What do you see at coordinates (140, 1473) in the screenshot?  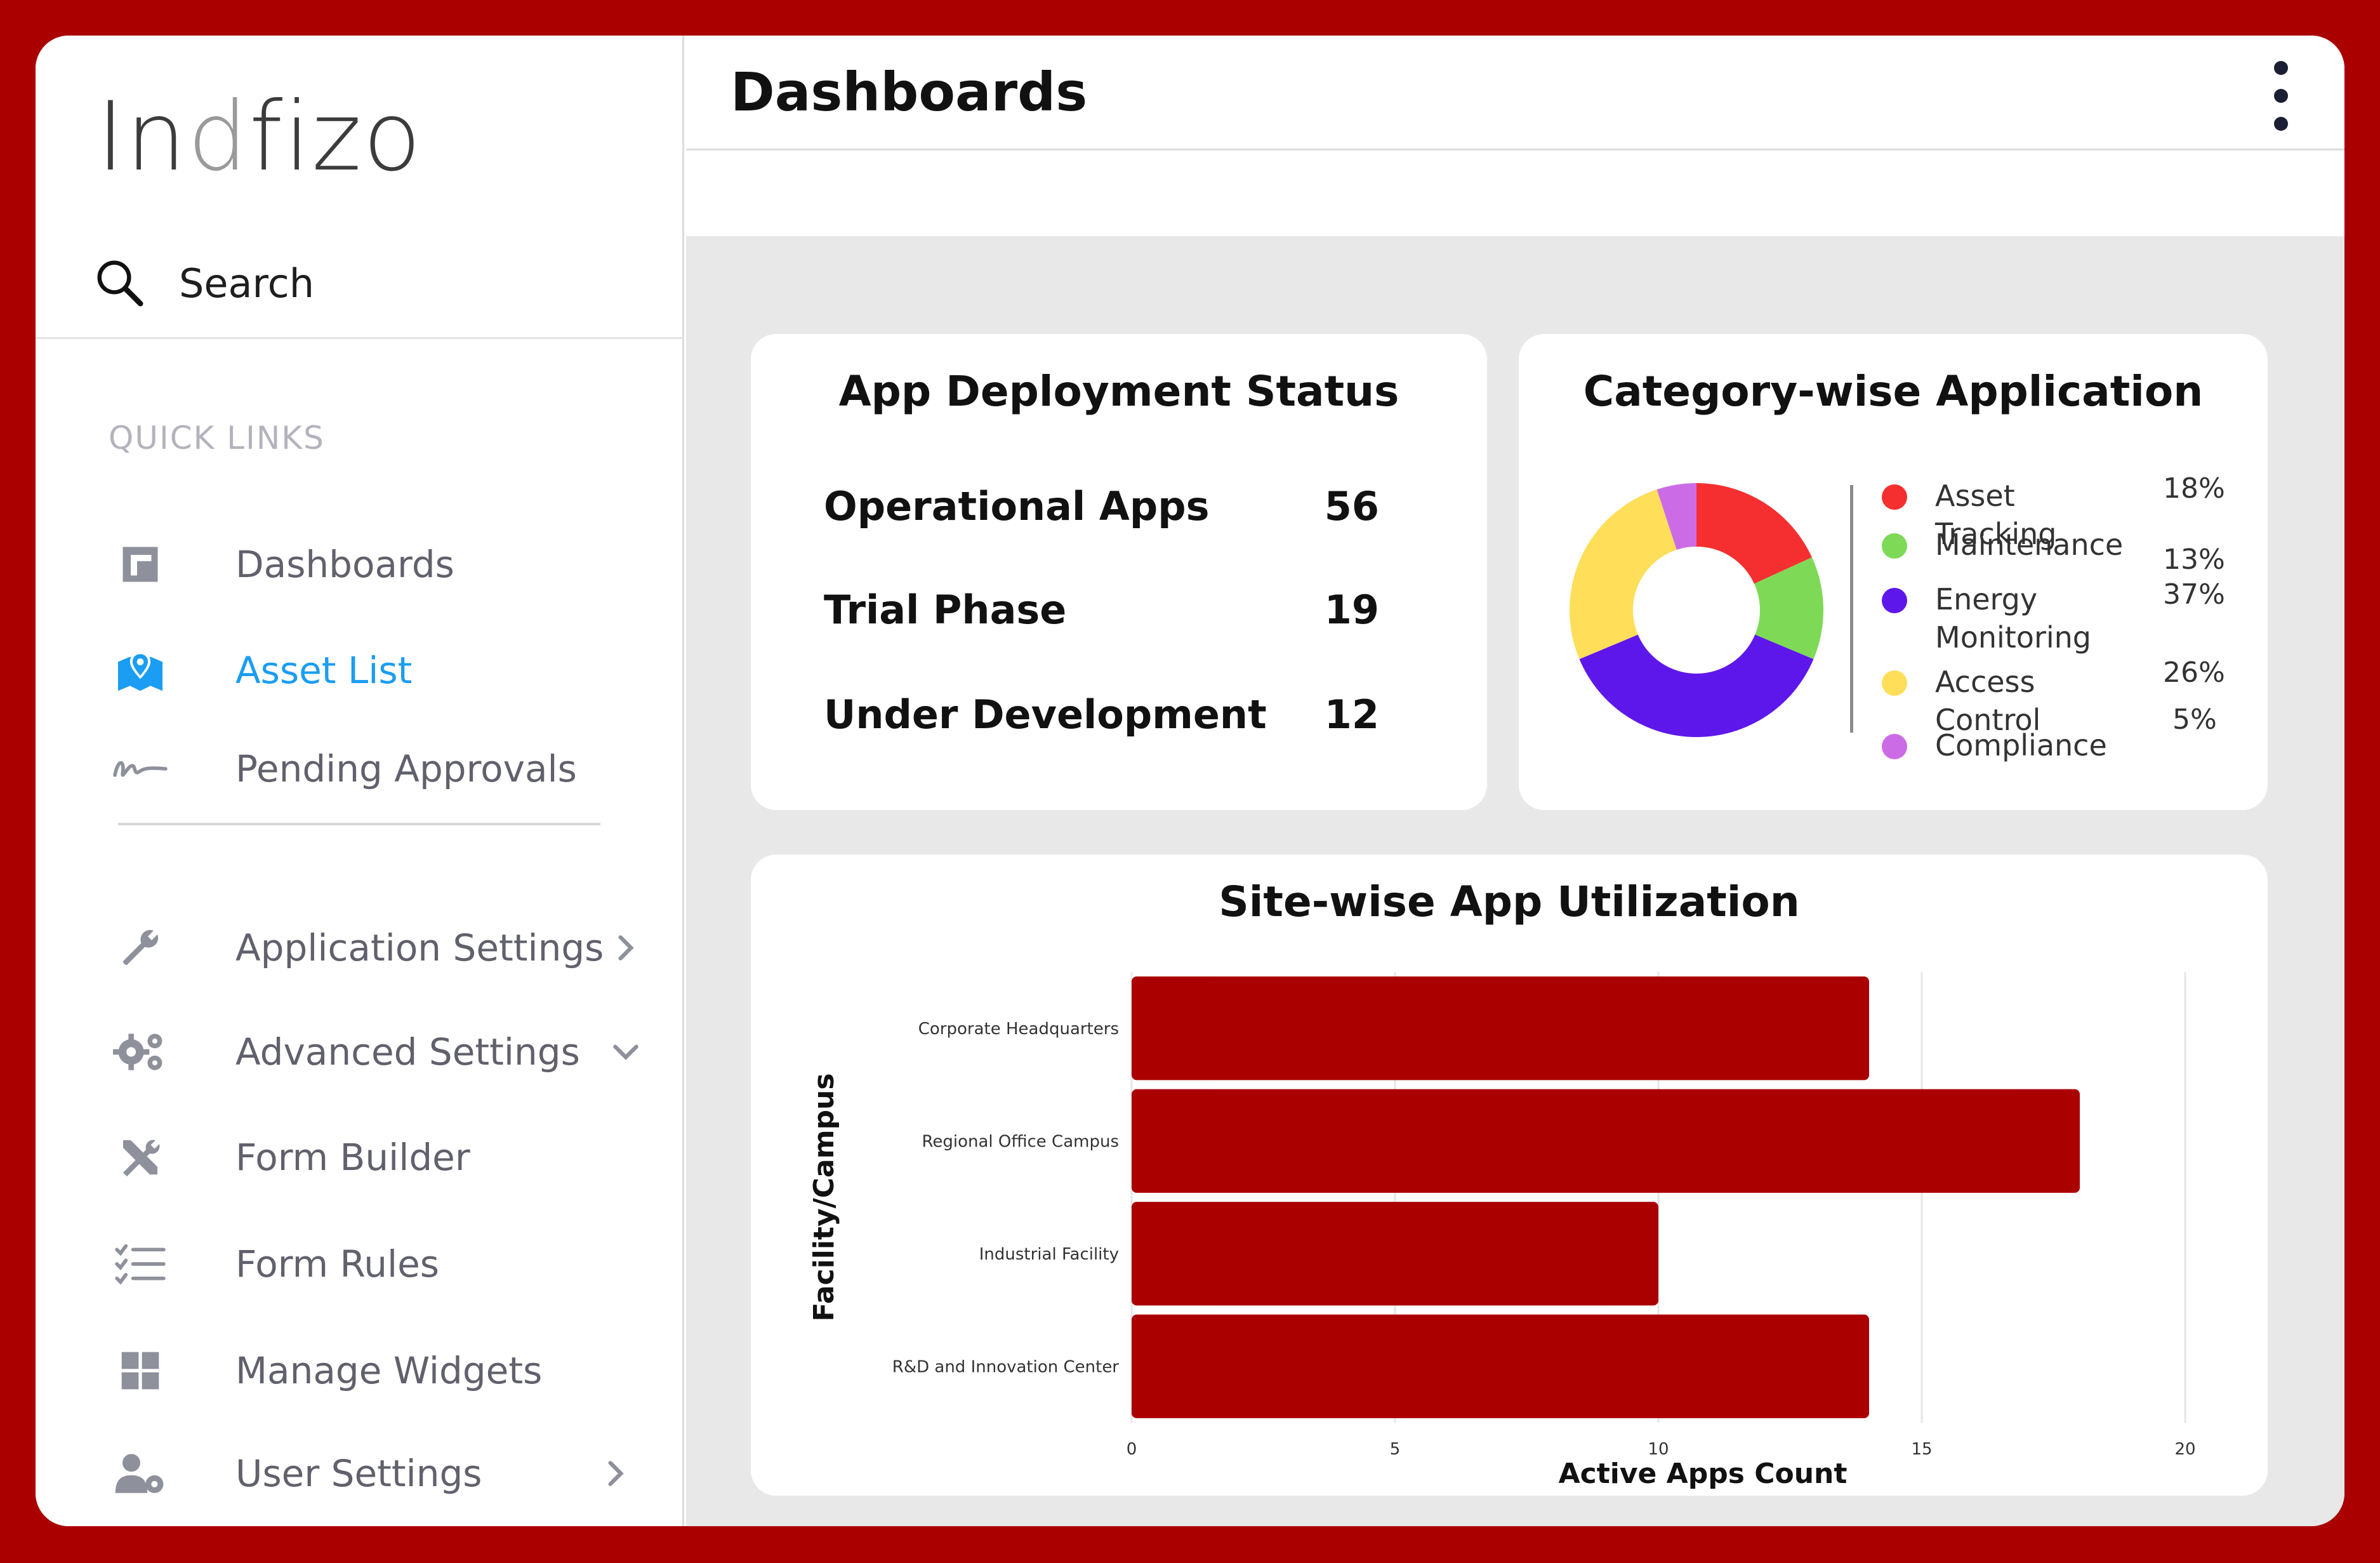 I see `user-gear-icon` at bounding box center [140, 1473].